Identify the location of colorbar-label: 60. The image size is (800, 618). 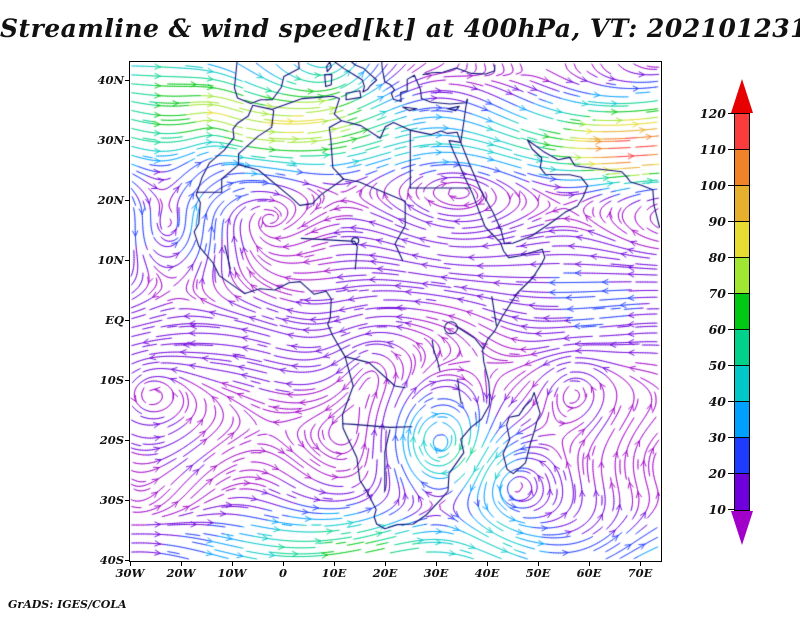
(717, 329).